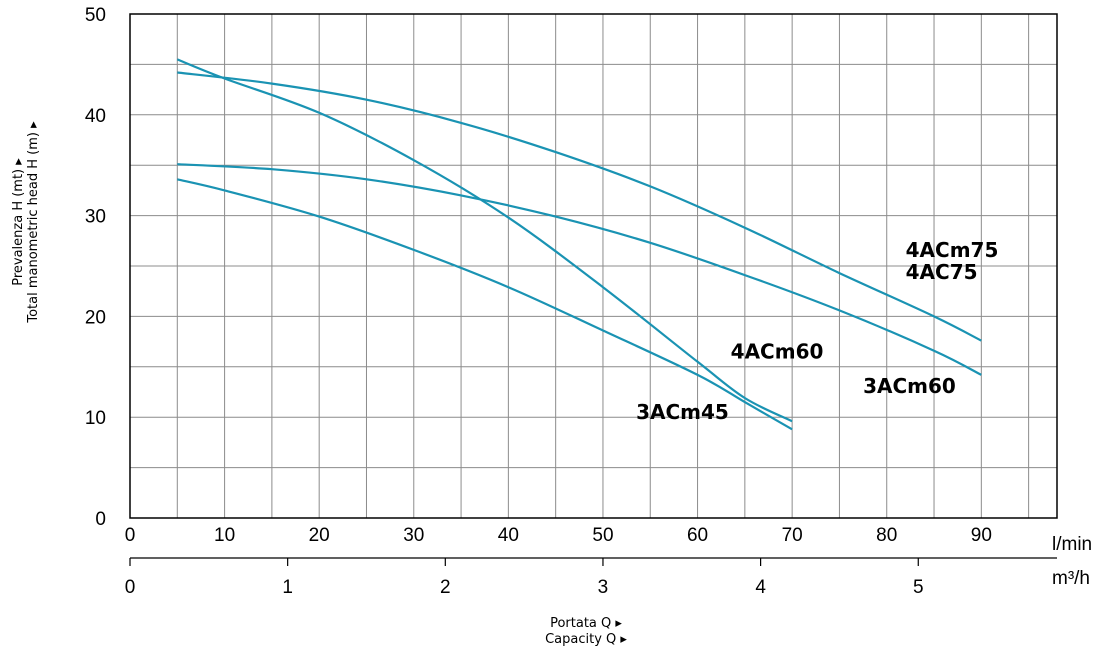 This screenshot has width=1098, height=650. What do you see at coordinates (586, 623) in the screenshot?
I see `x-axis-title: Portata Q ▸` at bounding box center [586, 623].